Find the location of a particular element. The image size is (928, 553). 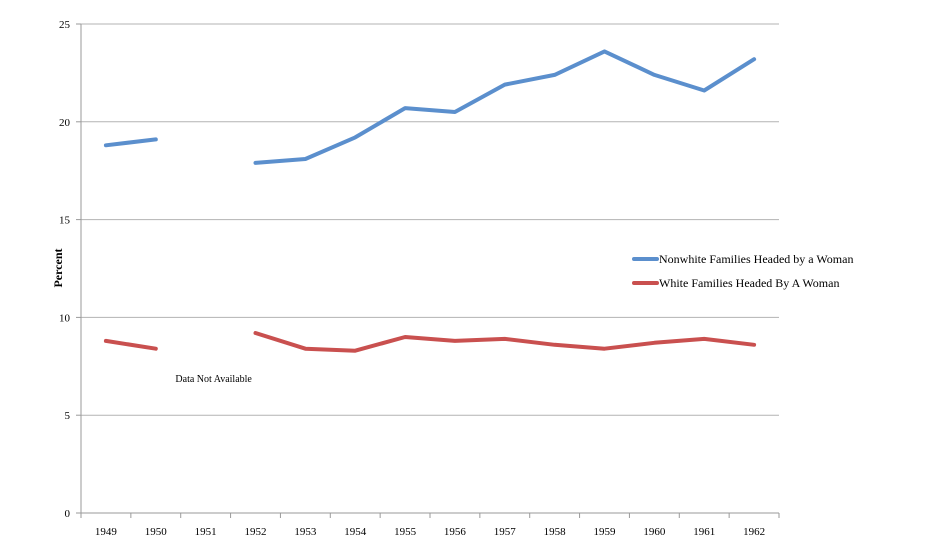

x-tick-label: 1957 is located at coordinates (505, 532).